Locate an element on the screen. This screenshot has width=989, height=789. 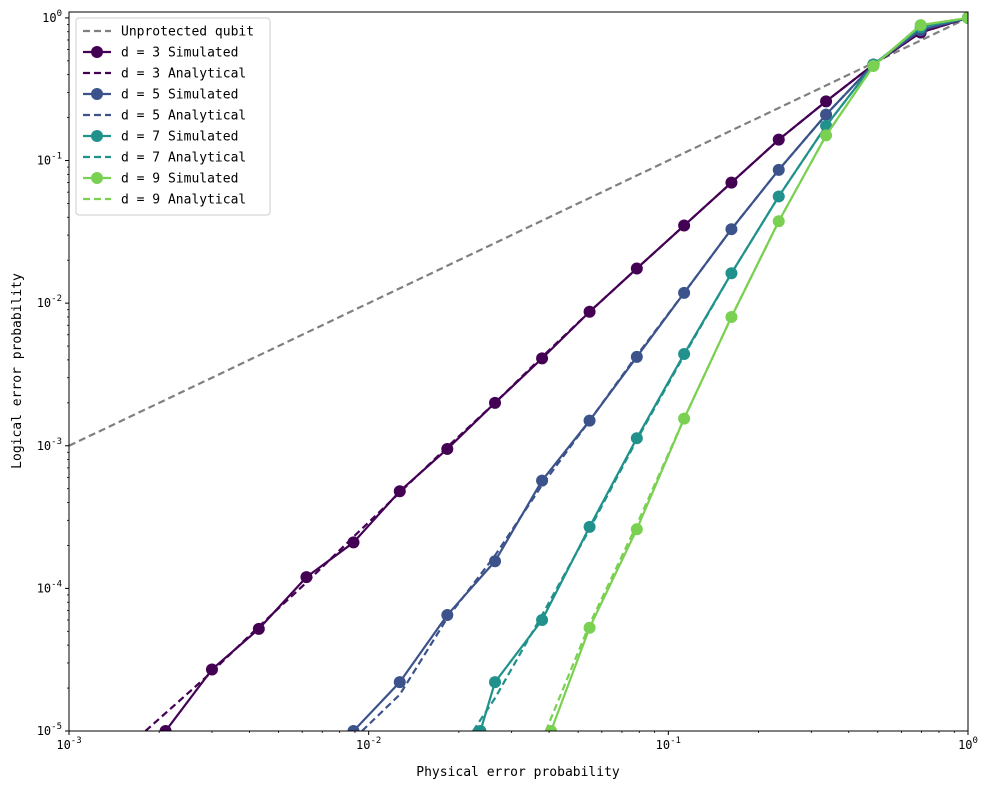
legend-label: d = 7 Simulated is located at coordinates (179, 137).